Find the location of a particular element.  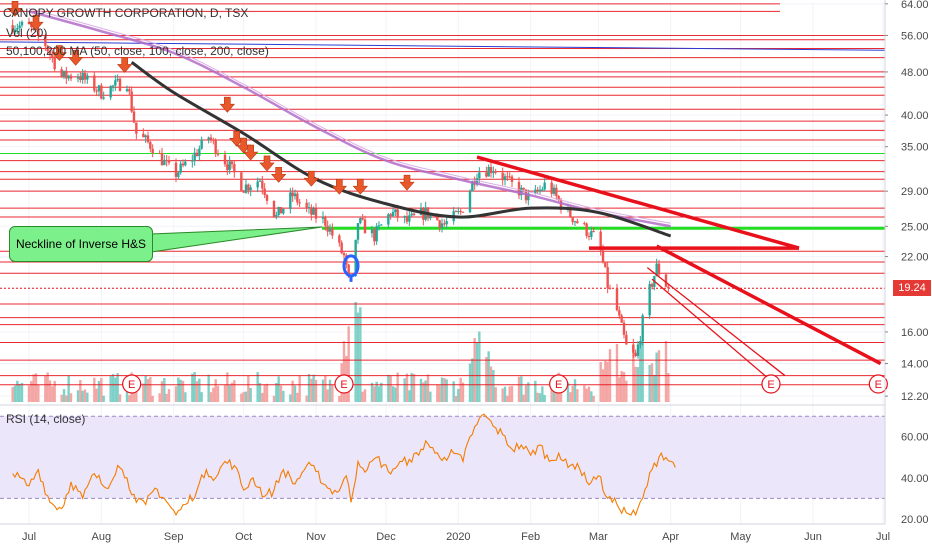

earnings-marker-icon is located at coordinates (559, 384).